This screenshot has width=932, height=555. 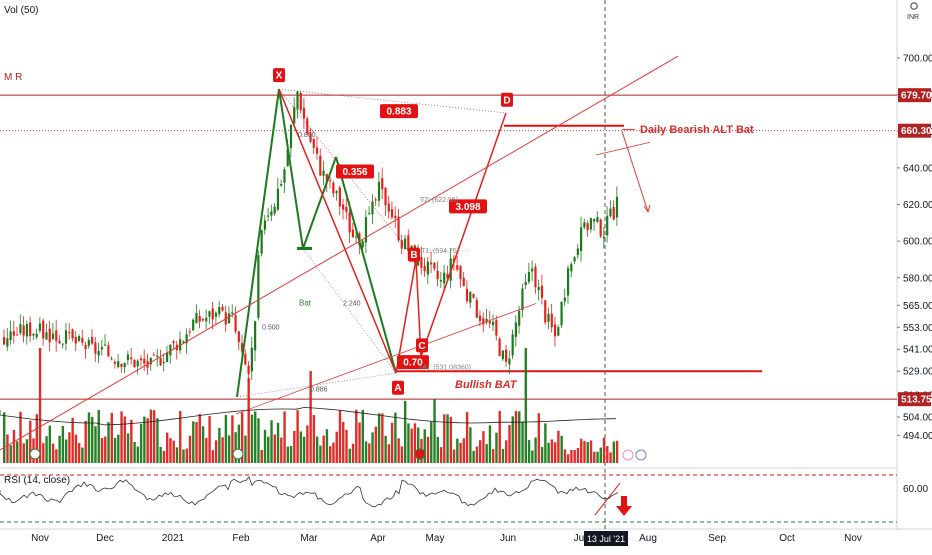 What do you see at coordinates (917, 350) in the screenshot?
I see `price-tick-label: 541.00` at bounding box center [917, 350].